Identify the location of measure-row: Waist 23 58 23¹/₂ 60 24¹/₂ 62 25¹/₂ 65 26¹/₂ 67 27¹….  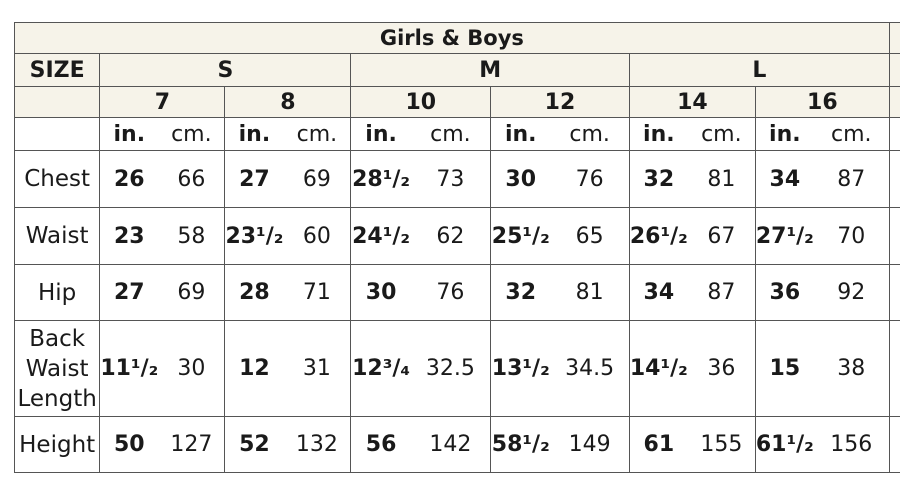
(456, 236).